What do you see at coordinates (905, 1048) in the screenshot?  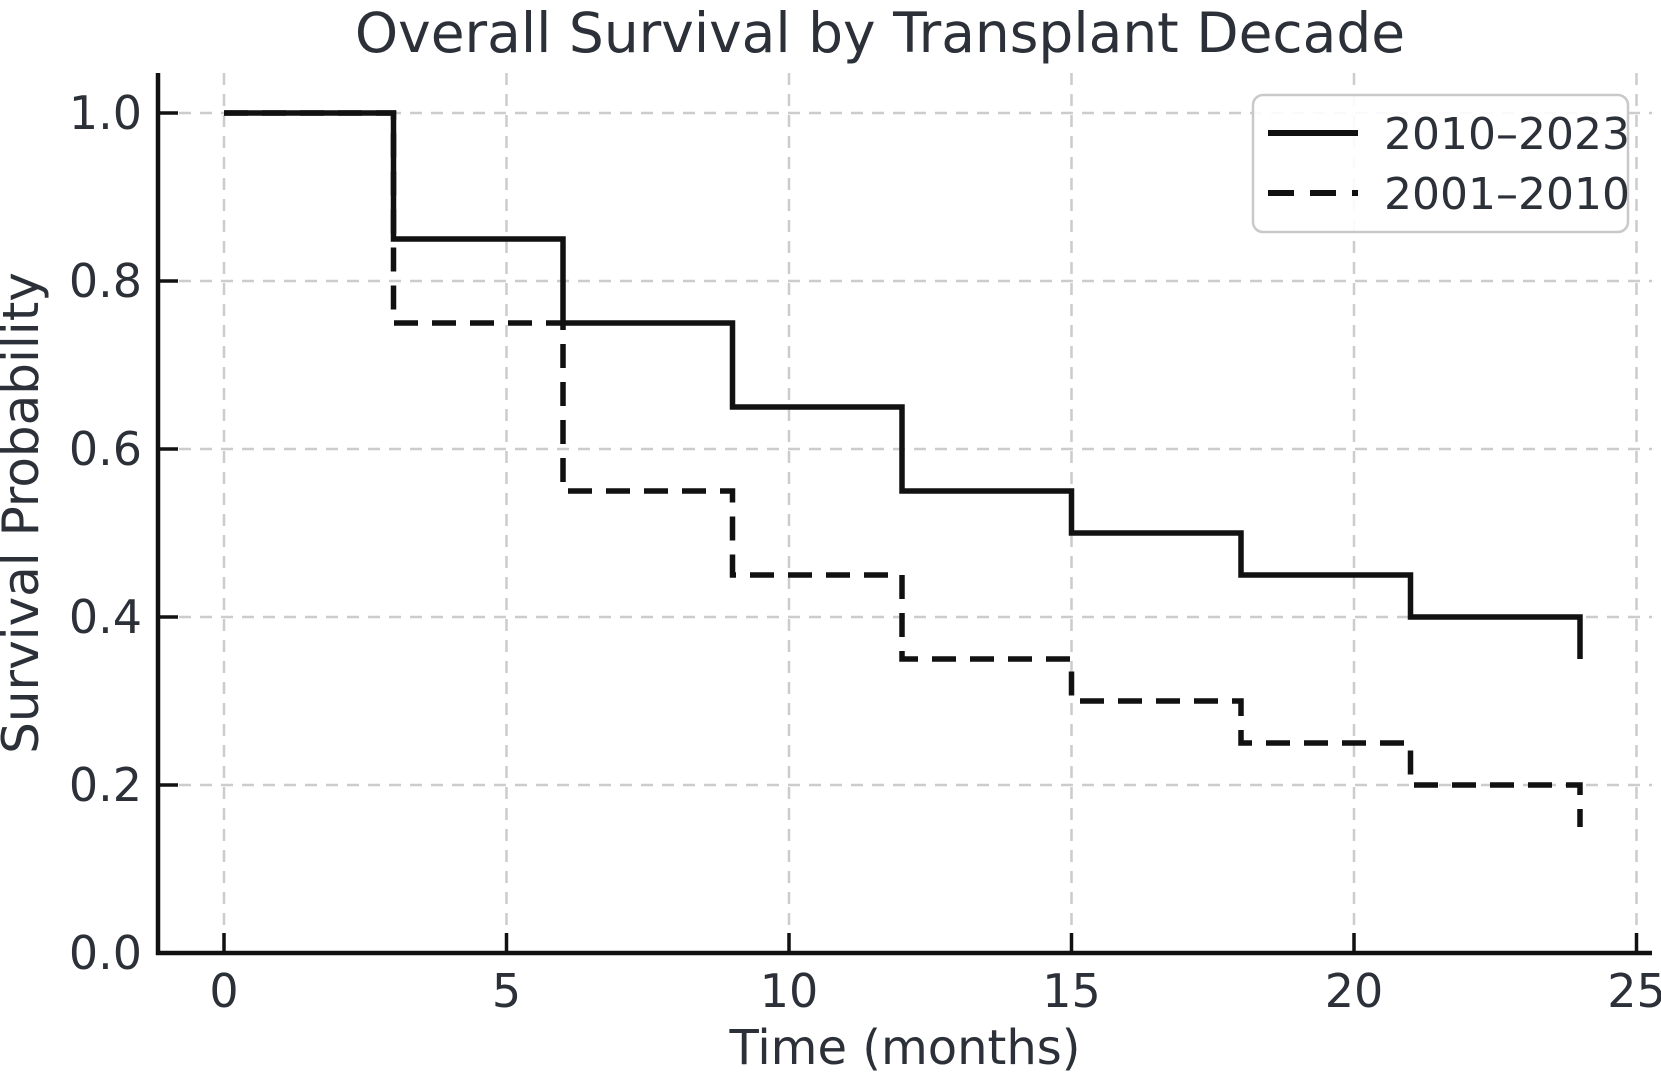 I see `x-axis-label: Time (months)` at bounding box center [905, 1048].